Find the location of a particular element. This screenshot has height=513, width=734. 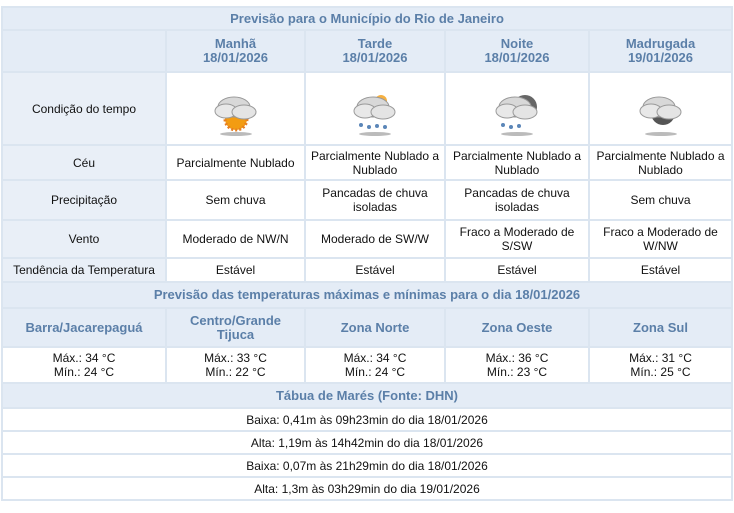

row-label-ceu: Céu is located at coordinates (84, 162).